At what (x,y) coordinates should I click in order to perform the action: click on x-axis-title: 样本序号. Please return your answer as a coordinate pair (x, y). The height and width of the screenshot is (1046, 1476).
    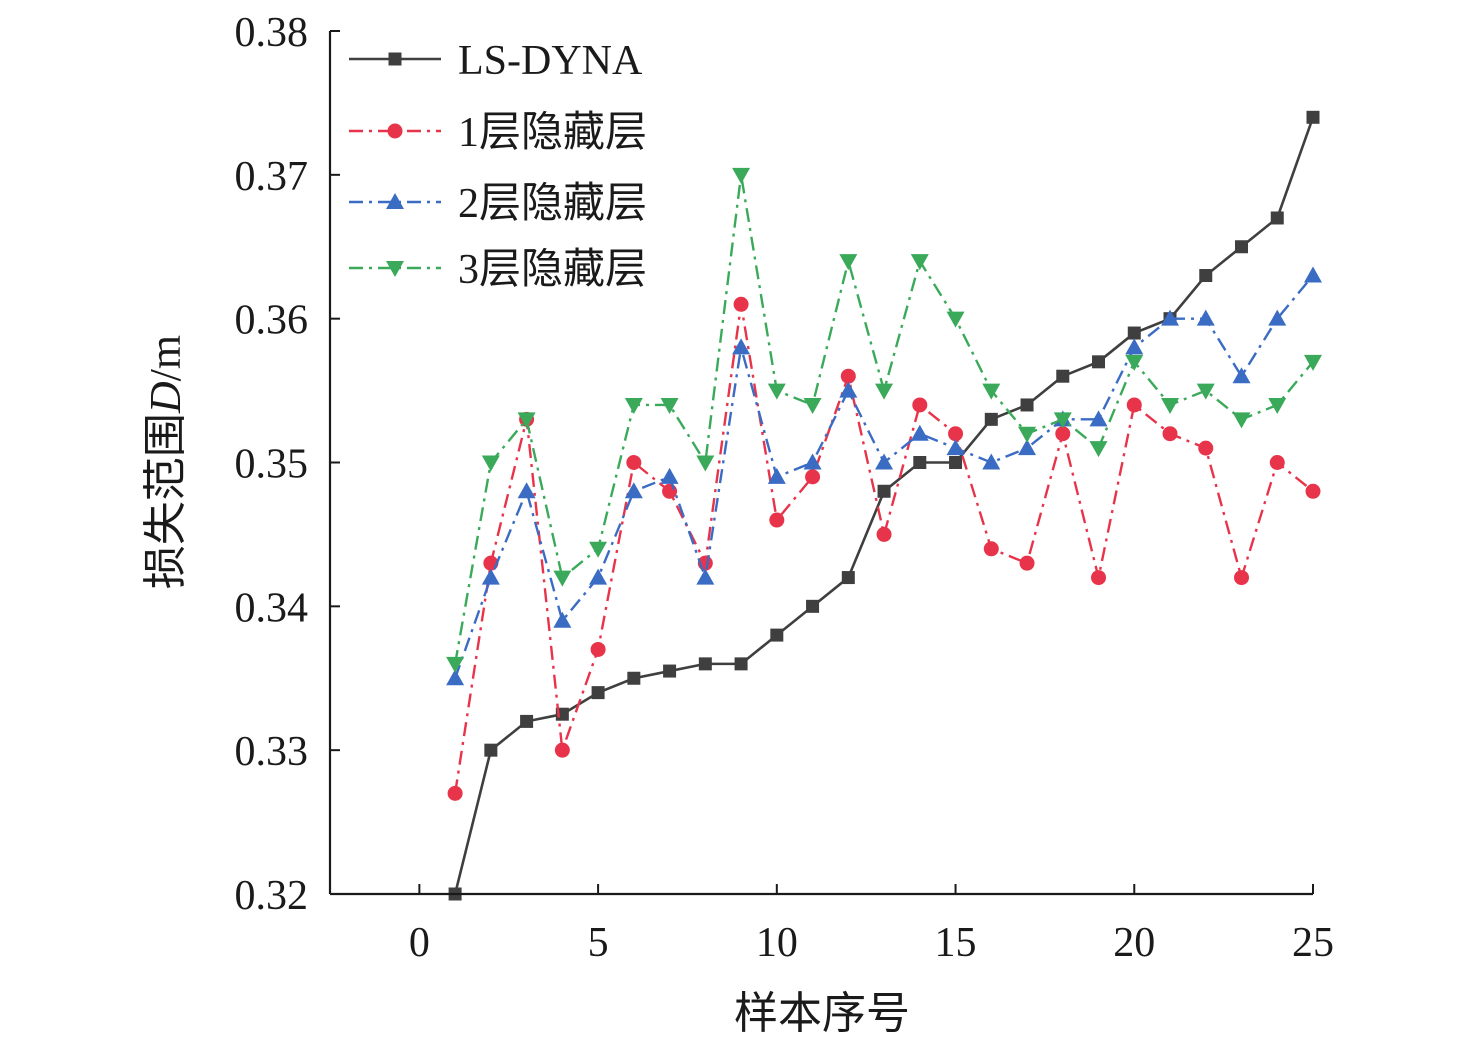
    Looking at the image, I should click on (822, 1013).